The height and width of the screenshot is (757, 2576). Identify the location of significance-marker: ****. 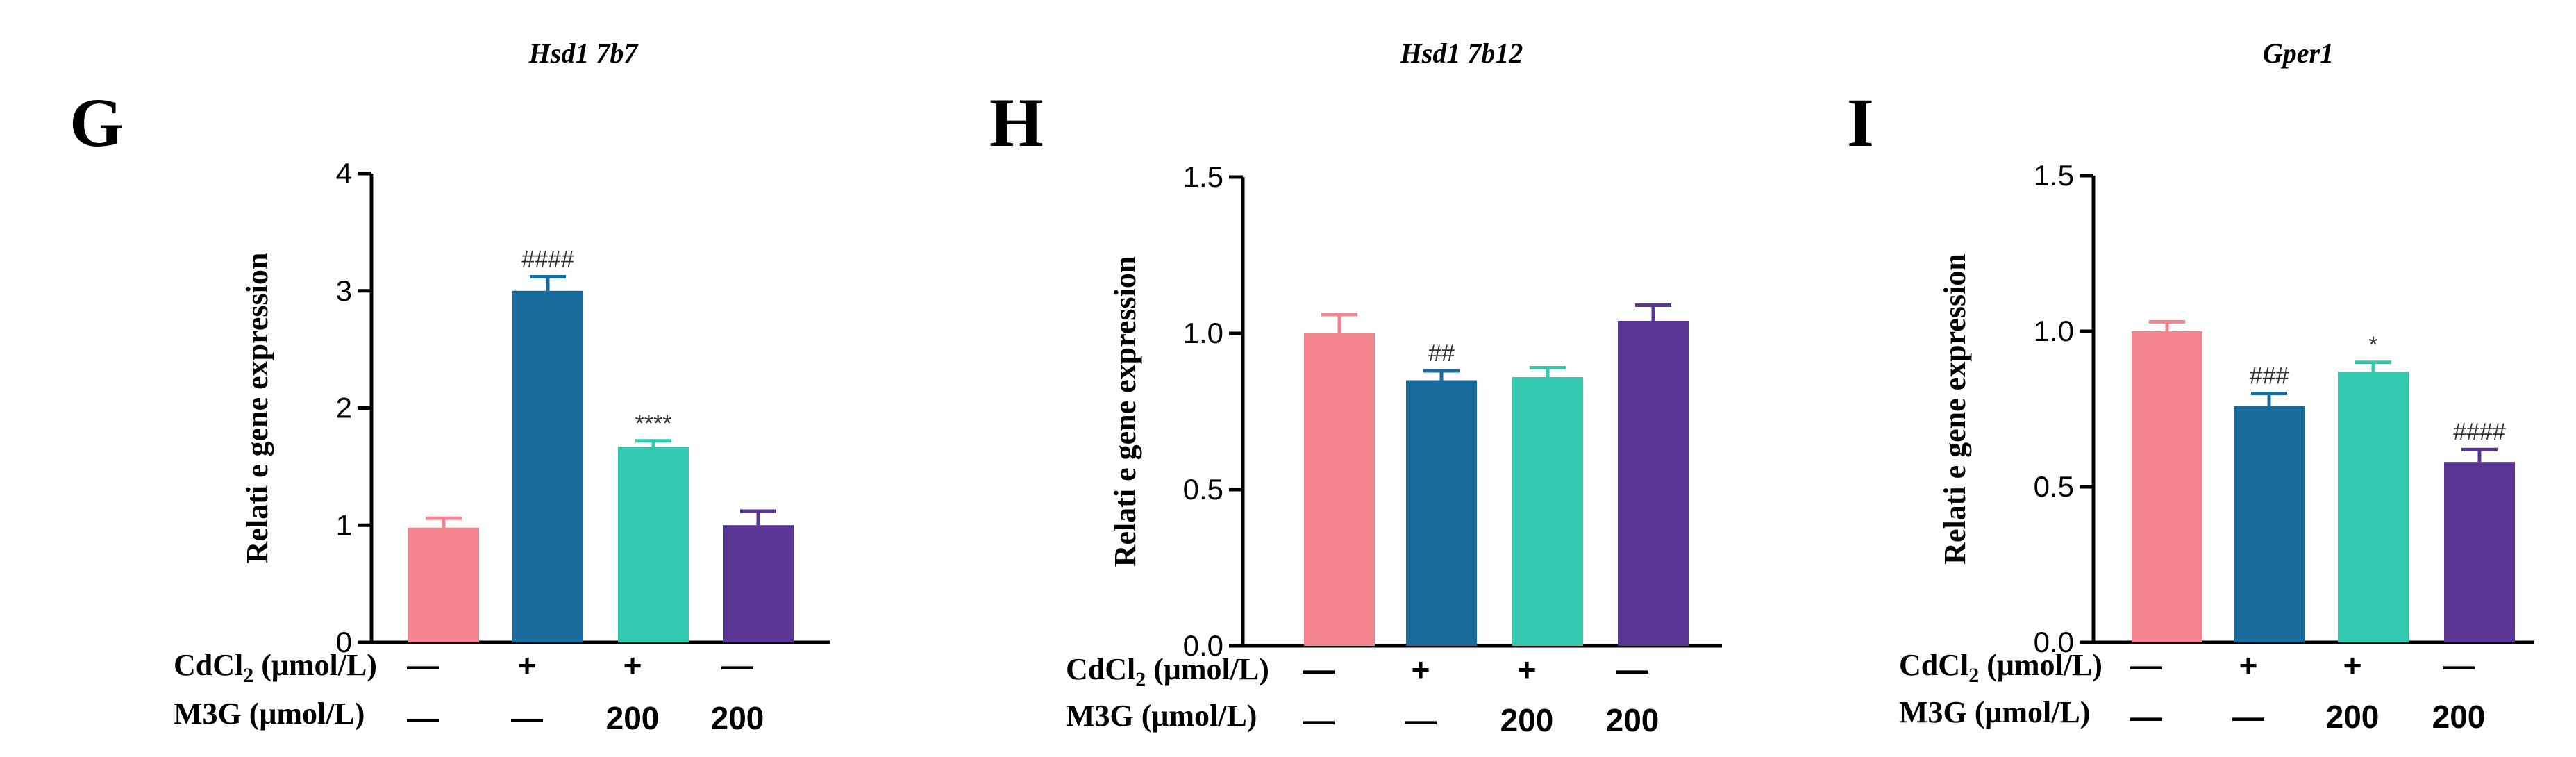
(653, 423).